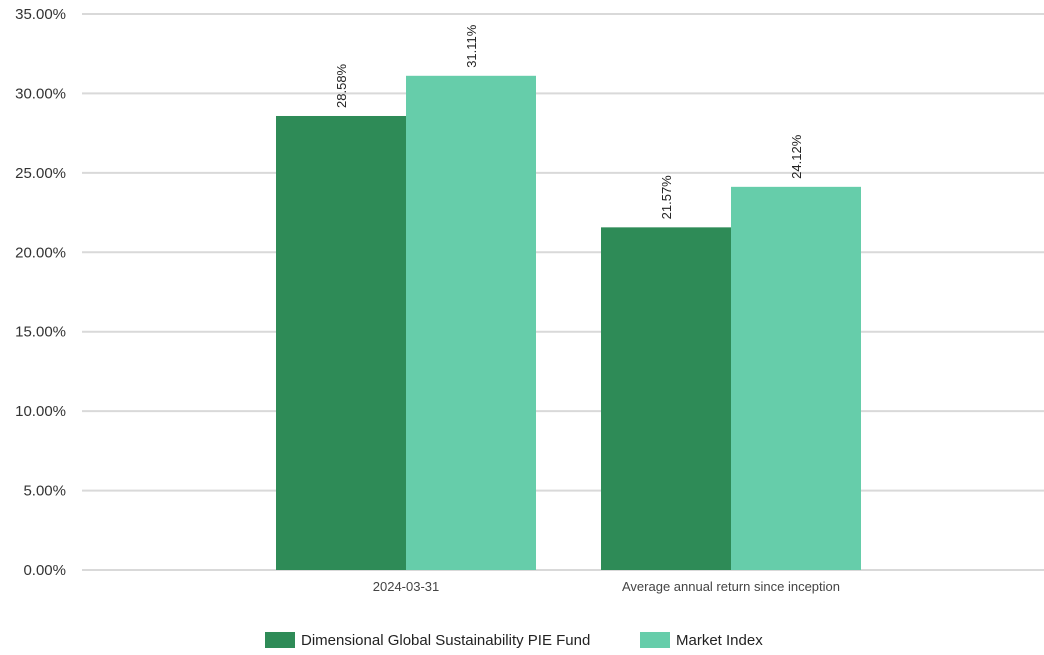  I want to click on data-labels: 28.58% 31.11% 21.57% 24.12%, so click(569, 121).